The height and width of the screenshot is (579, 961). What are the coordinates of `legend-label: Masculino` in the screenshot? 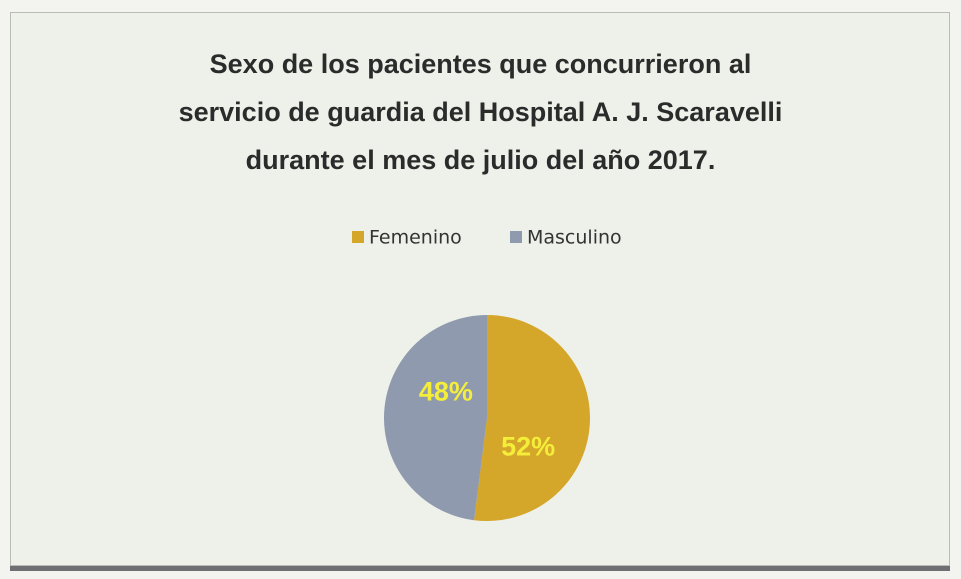 It's located at (574, 238).